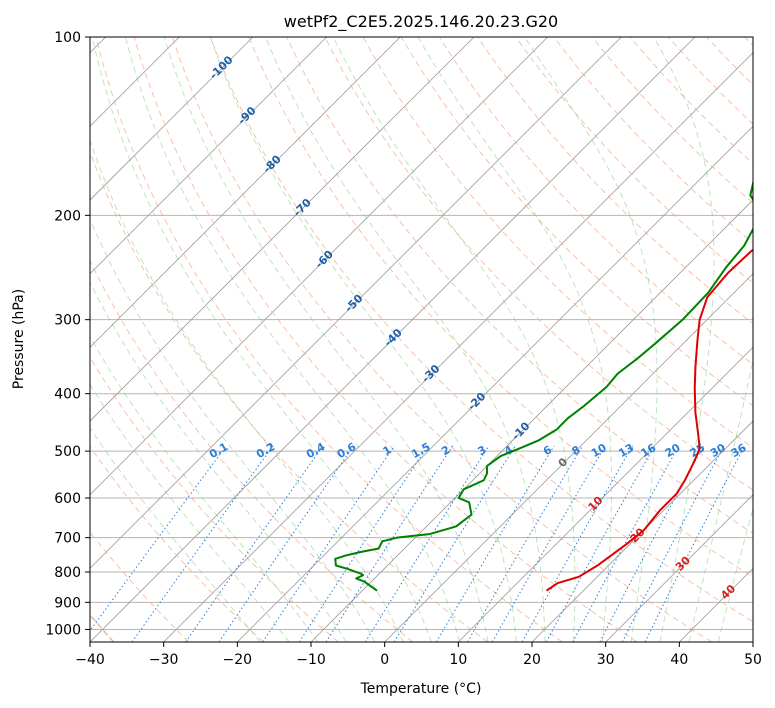  Describe the element at coordinates (164, 660) in the screenshot. I see `x-tick-label: −30` at that location.